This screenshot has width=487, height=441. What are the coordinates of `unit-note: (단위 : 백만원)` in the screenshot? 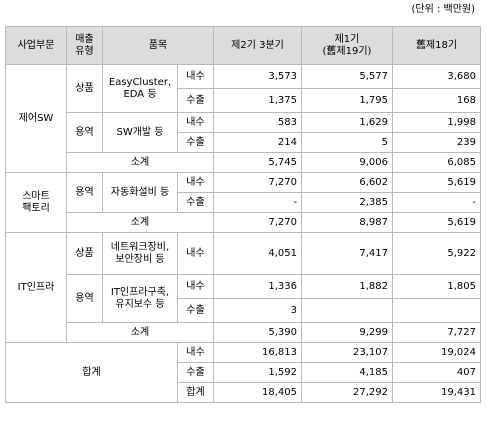 It's located at (443, 9).